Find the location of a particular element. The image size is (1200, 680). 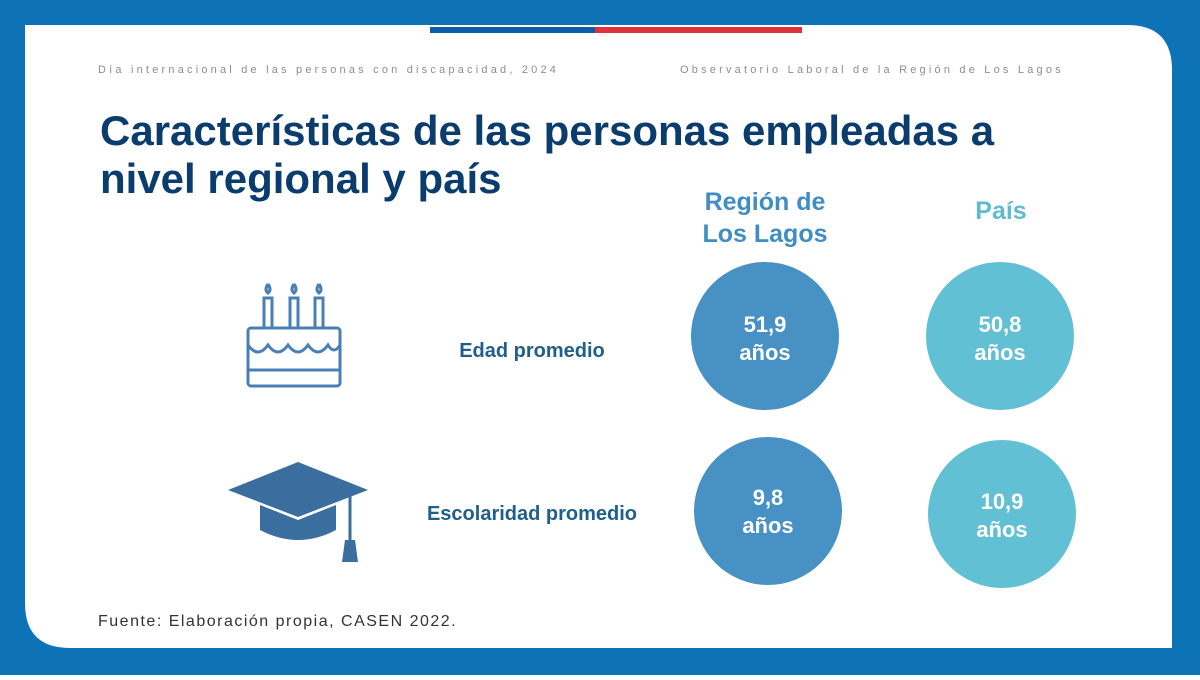

stripe-blue is located at coordinates (512, 30).